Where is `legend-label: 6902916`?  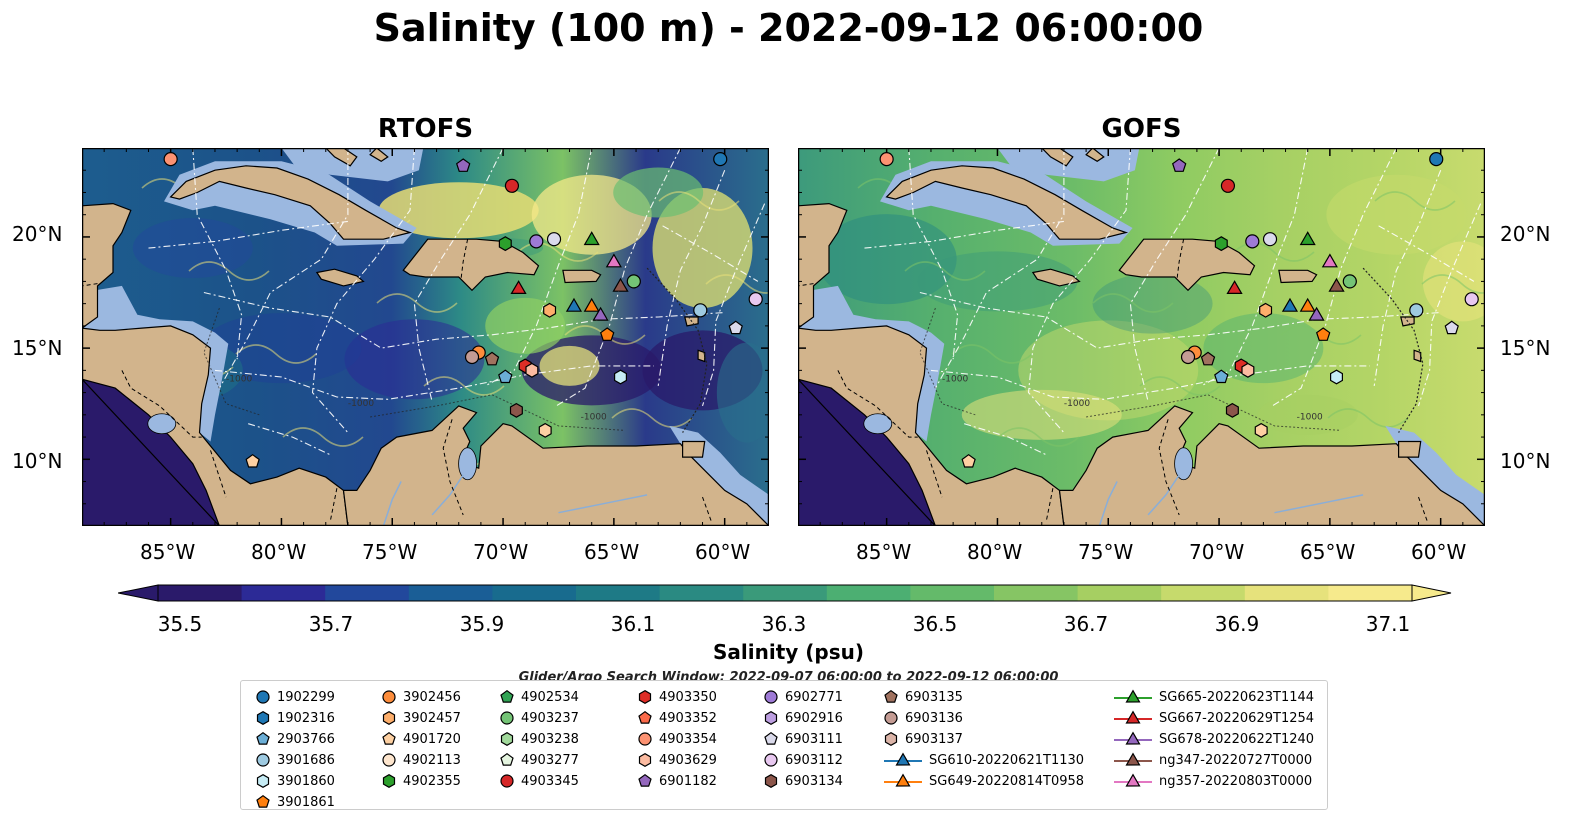 legend-label: 6902916 is located at coordinates (814, 718).